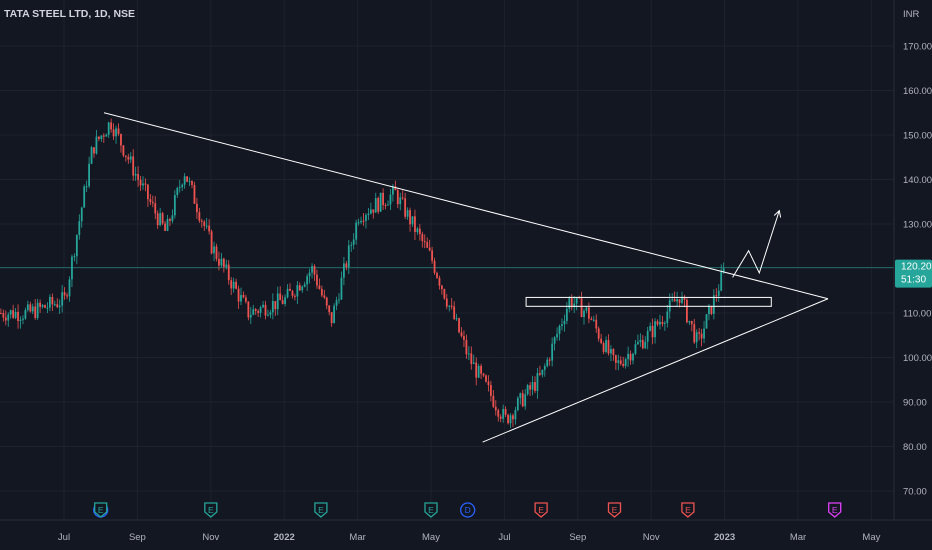  What do you see at coordinates (468, 510) in the screenshot?
I see `dividend-marker: D` at bounding box center [468, 510].